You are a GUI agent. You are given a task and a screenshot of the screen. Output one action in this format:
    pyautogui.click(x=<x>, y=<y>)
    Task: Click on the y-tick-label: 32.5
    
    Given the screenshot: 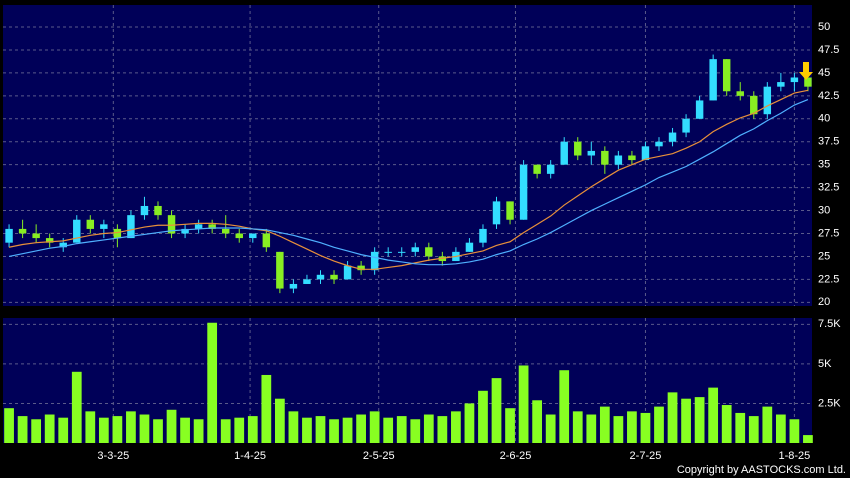 What is the action you would take?
    pyautogui.click(x=828, y=188)
    